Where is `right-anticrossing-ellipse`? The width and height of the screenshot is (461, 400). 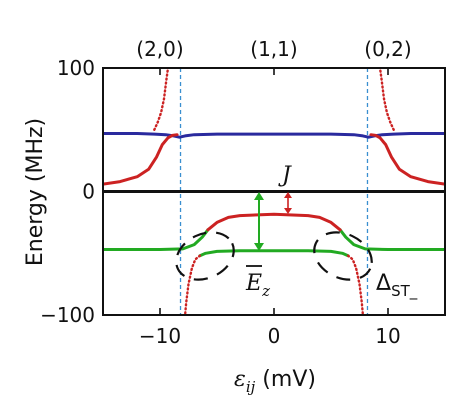
right-anticrossing-ellipse is located at coordinates (343, 256).